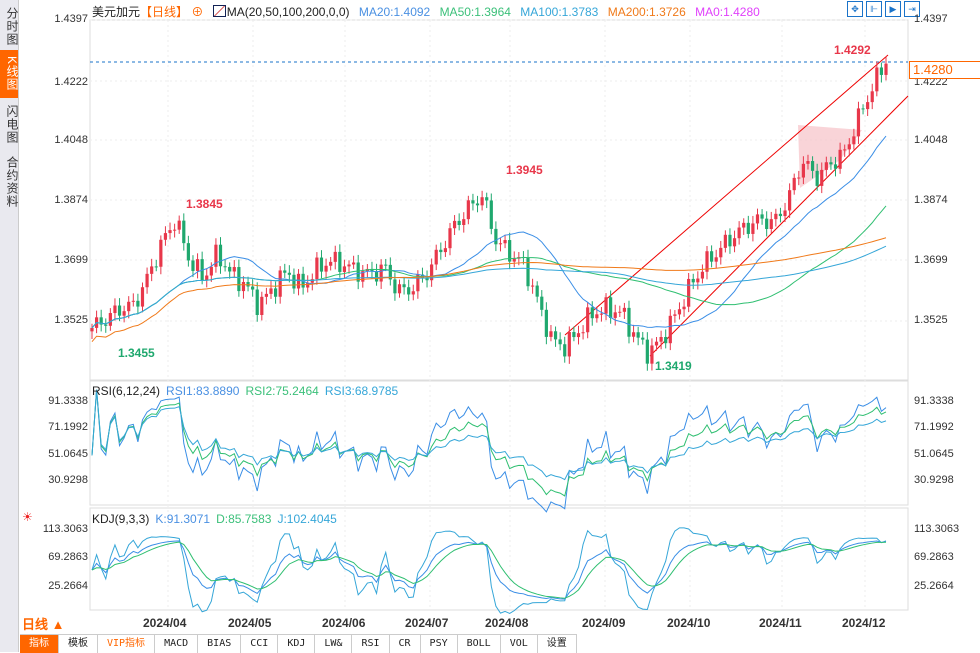 The height and width of the screenshot is (653, 980). Describe the element at coordinates (126, 391) in the screenshot. I see `rsi-label: RSI(6,12,24)` at that location.